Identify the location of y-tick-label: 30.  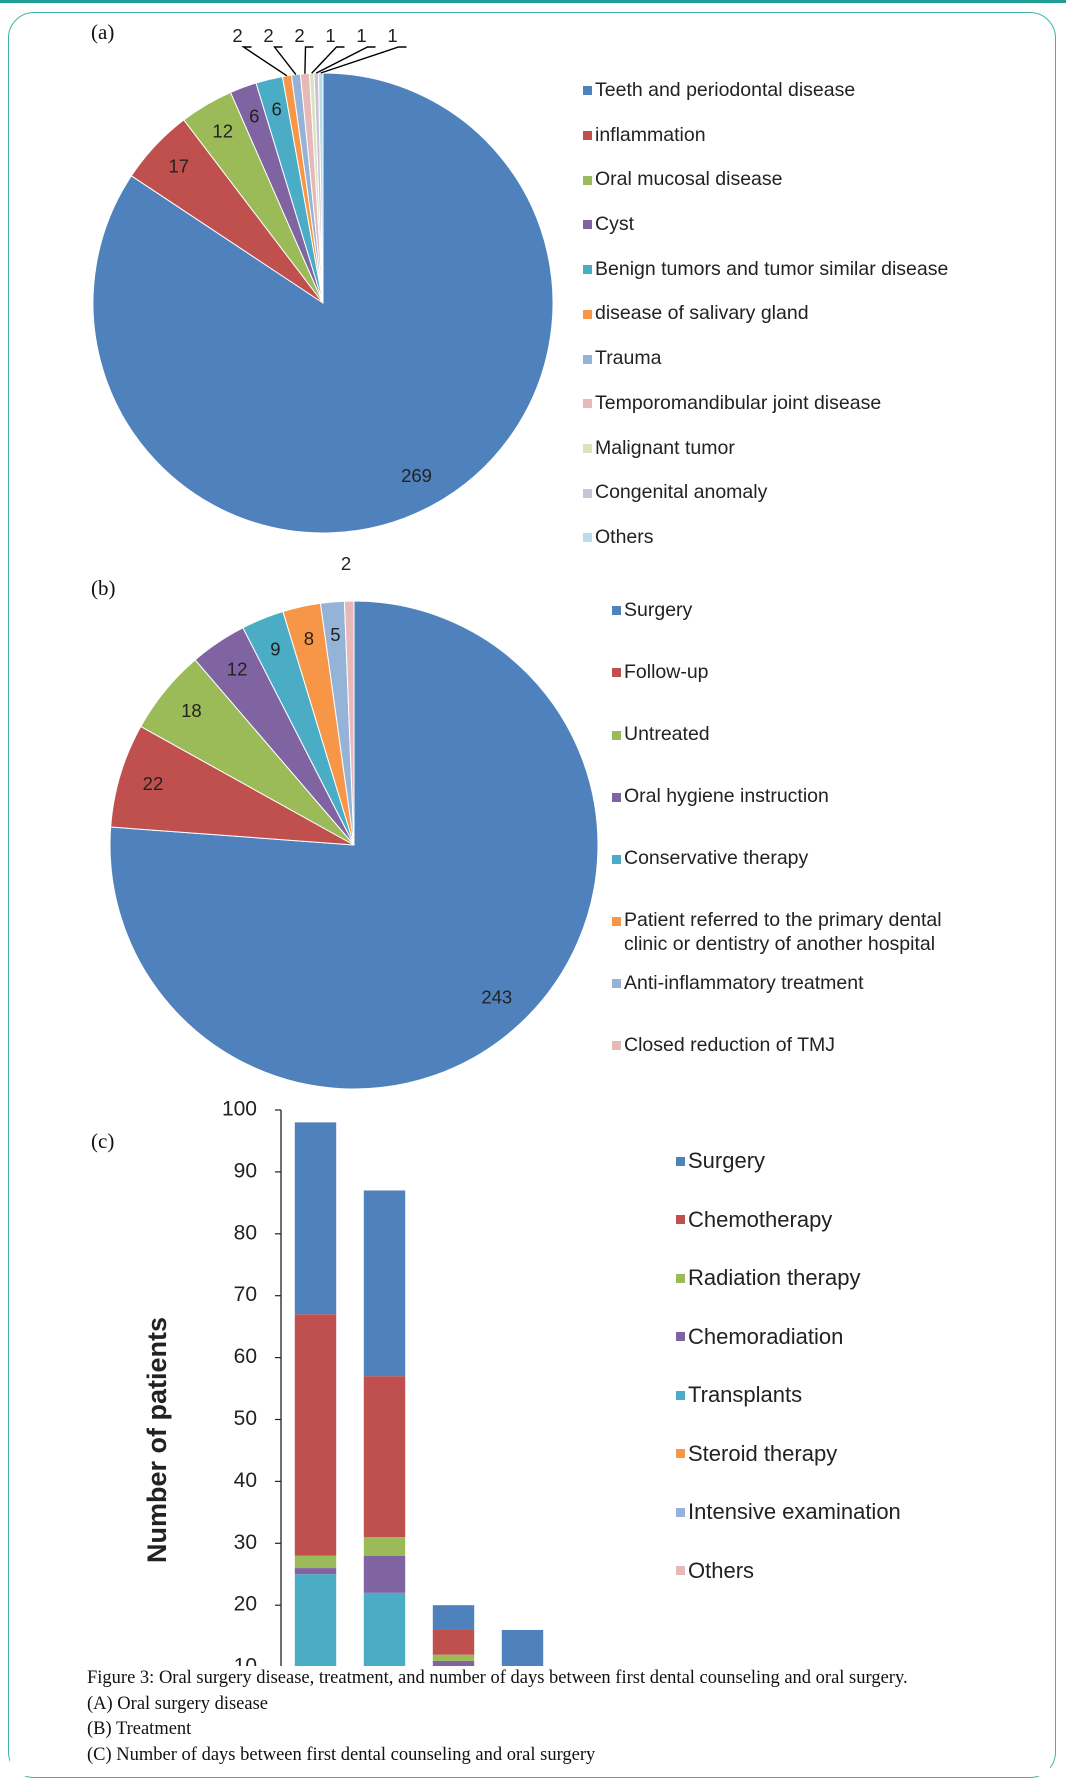
(245, 1542).